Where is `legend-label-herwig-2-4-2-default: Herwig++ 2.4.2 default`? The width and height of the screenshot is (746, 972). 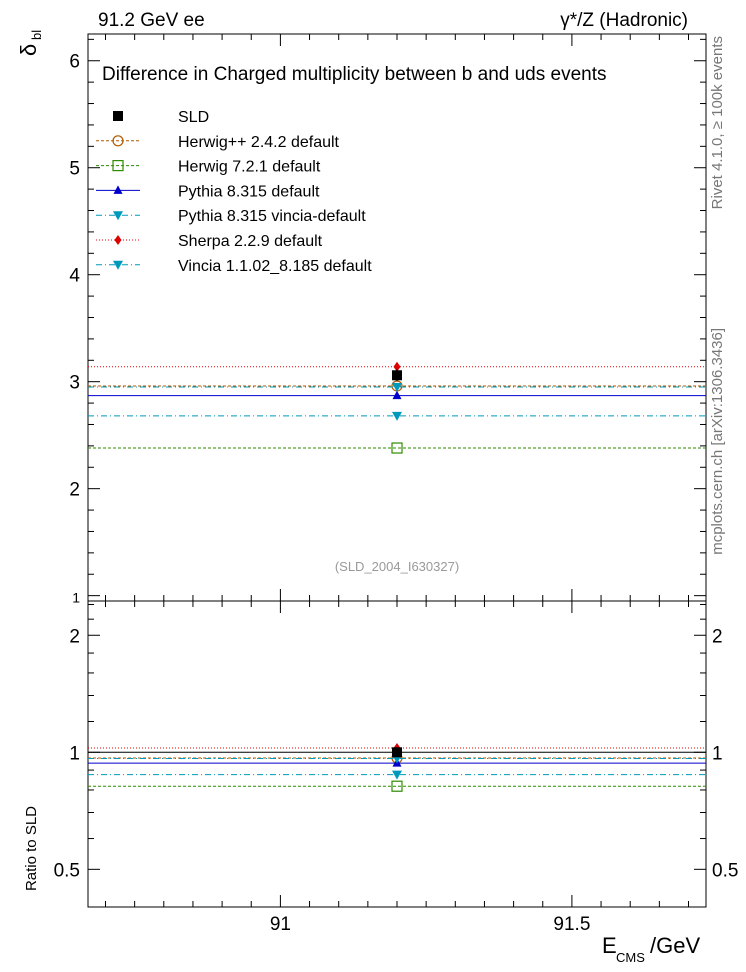 legend-label-herwig-2-4-2-default: Herwig++ 2.4.2 default is located at coordinates (259, 142).